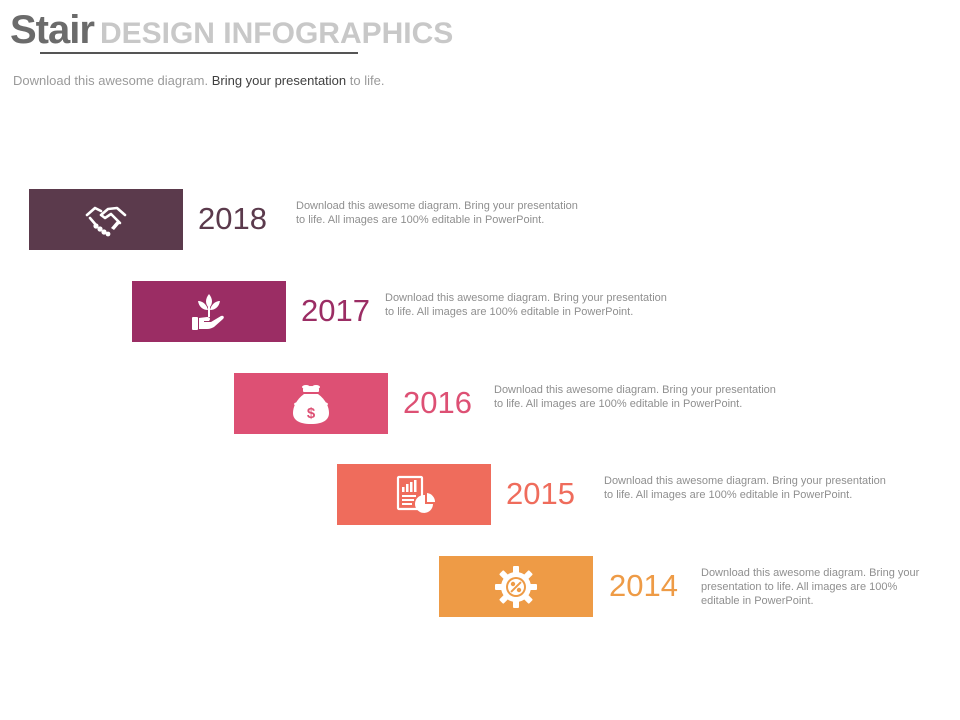 Image resolution: width=960 pixels, height=720 pixels. Describe the element at coordinates (279, 80) in the screenshot. I see `subtitle-part-2: Bring your presentation` at that location.